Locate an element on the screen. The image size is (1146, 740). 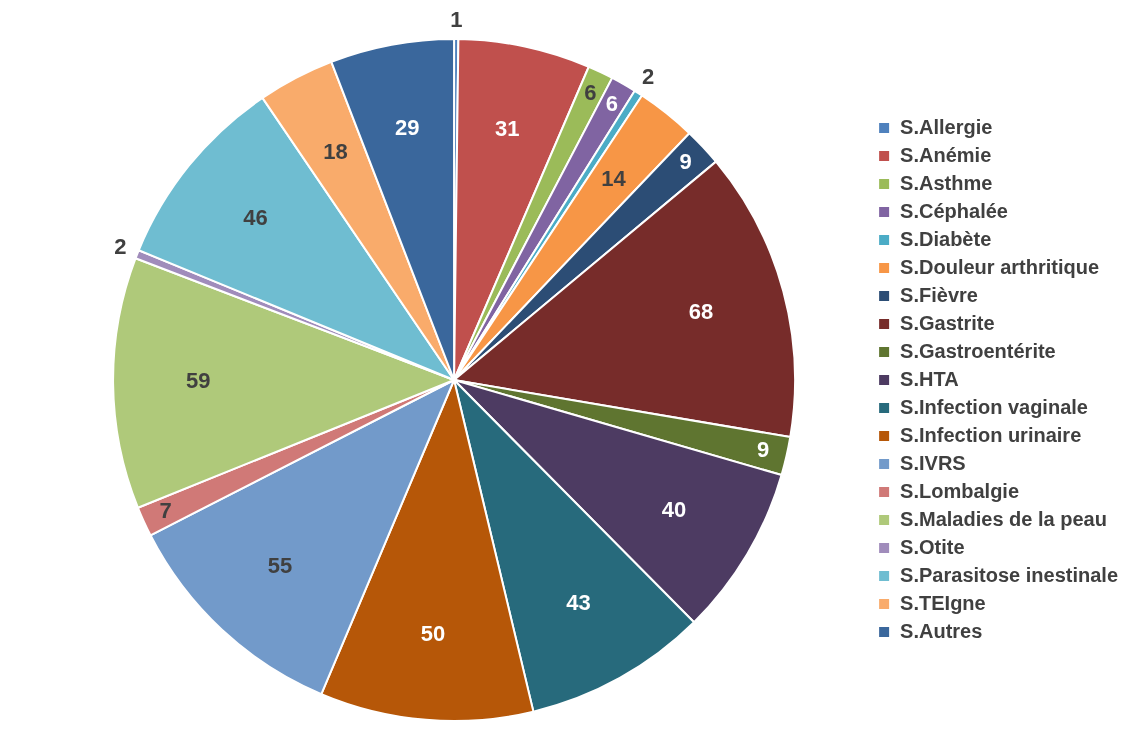
legend-label: S.Diabète is located at coordinates (946, 238).